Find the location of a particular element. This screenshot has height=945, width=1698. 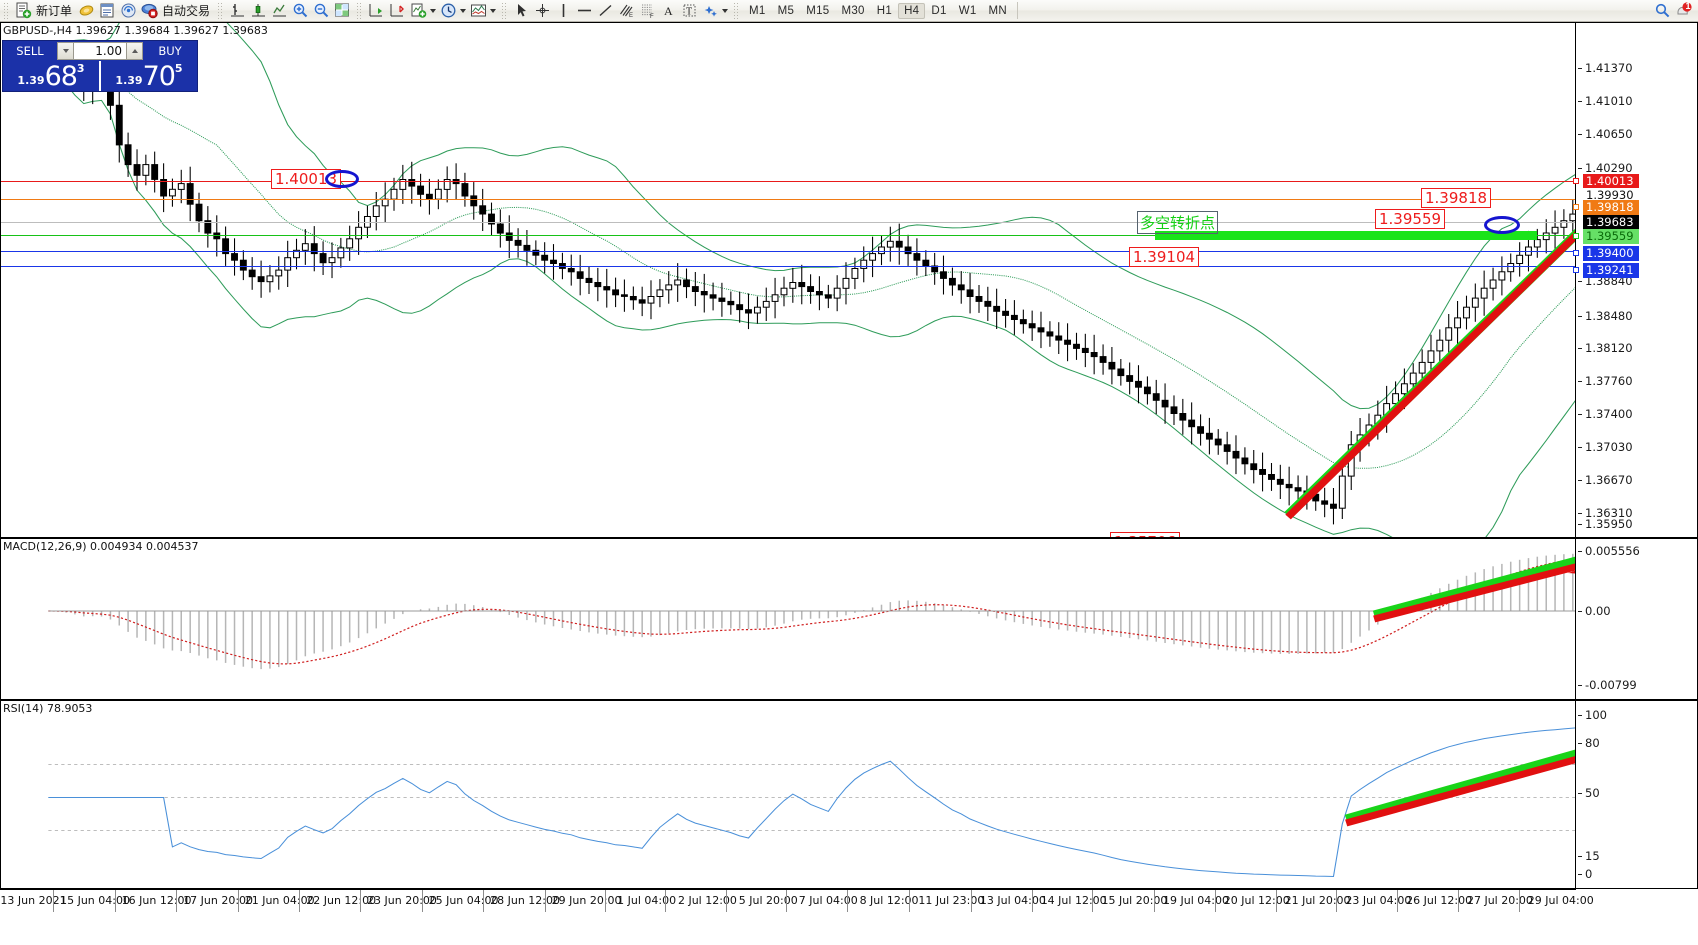

sell-price-display: 1.39 68 3 is located at coordinates (51, 76).